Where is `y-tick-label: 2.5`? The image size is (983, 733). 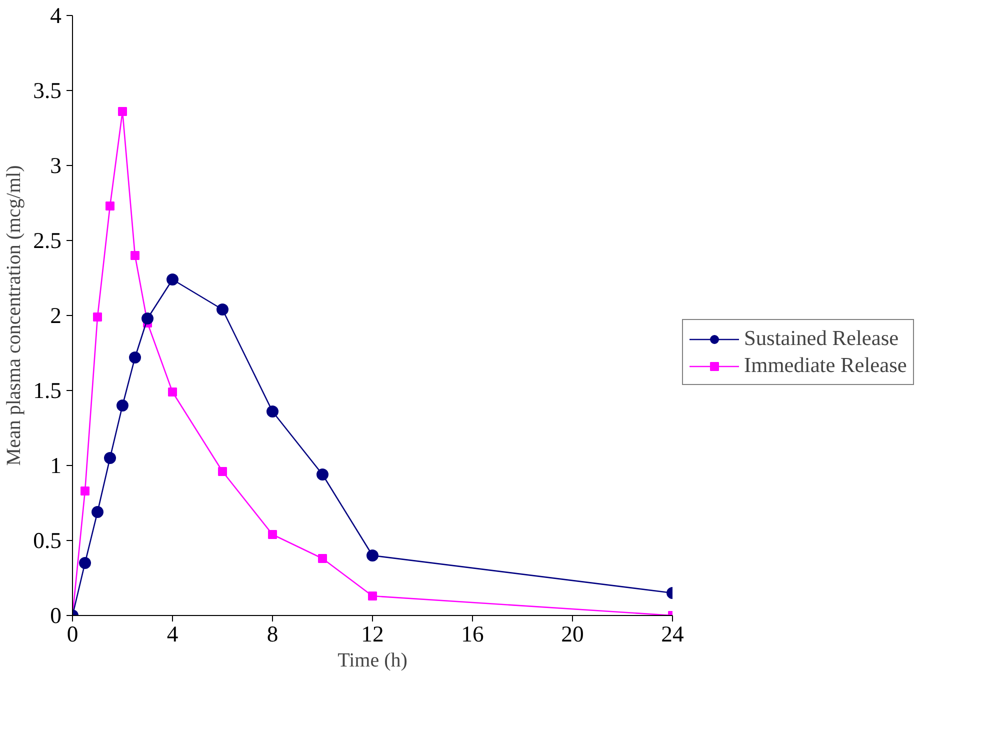
y-tick-label: 2.5 is located at coordinates (47, 240).